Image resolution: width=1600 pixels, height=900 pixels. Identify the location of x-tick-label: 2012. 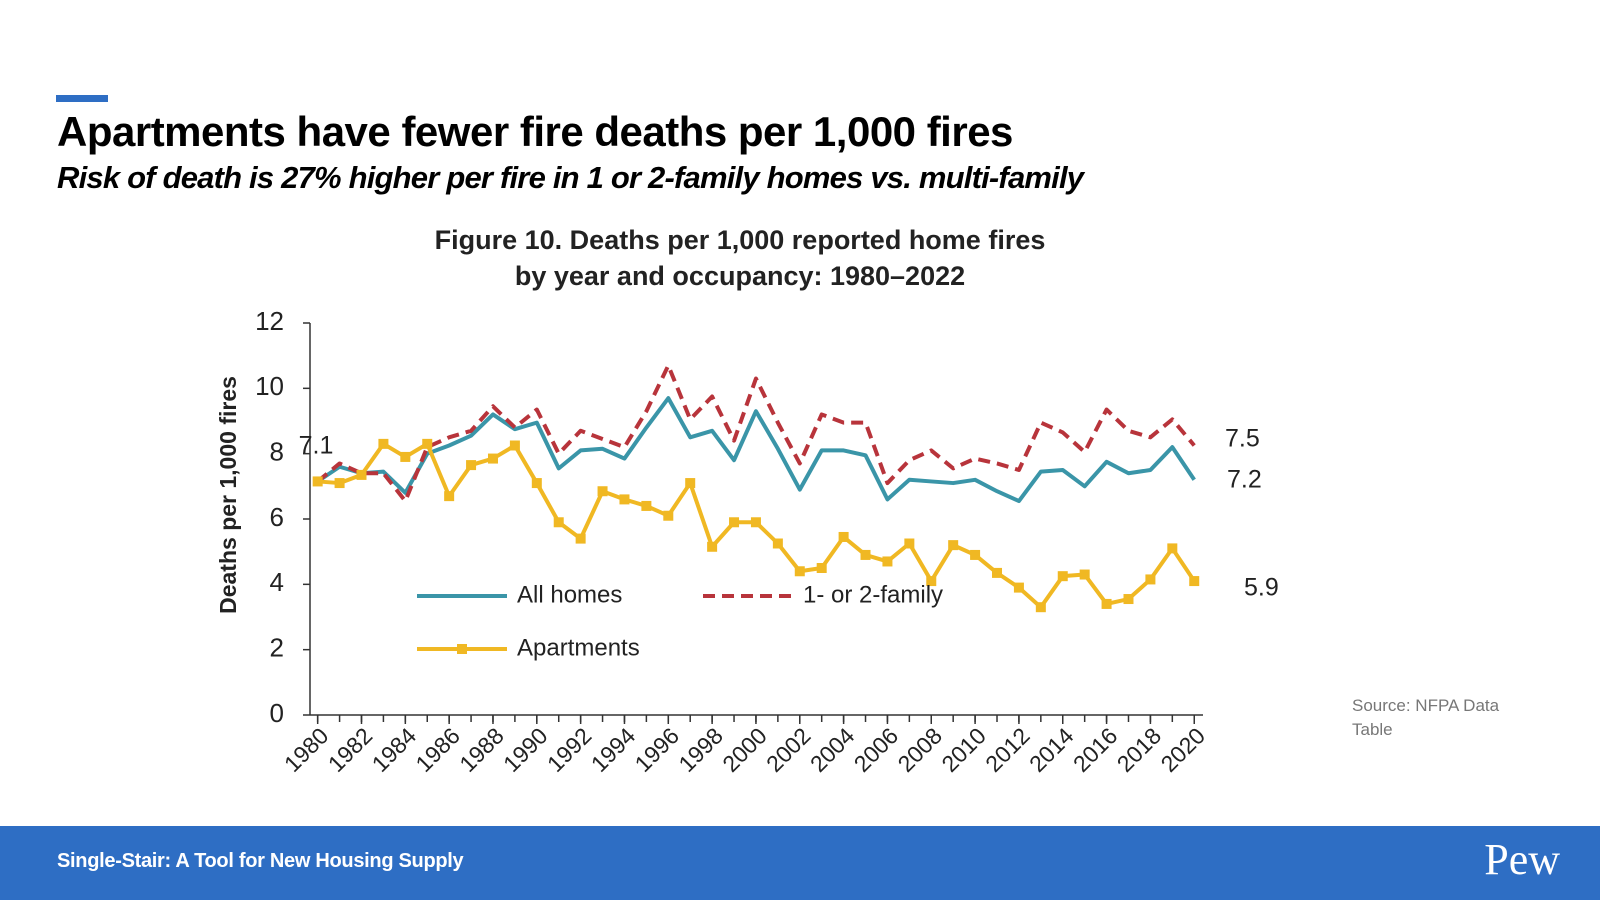
(1007, 749).